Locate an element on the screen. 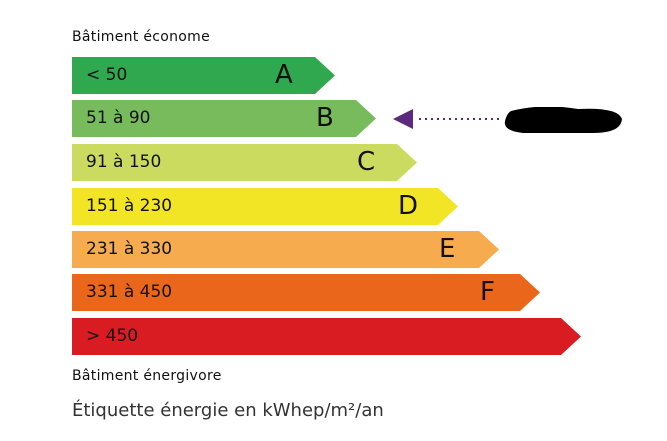  class-range: 51 à 90 is located at coordinates (118, 118).